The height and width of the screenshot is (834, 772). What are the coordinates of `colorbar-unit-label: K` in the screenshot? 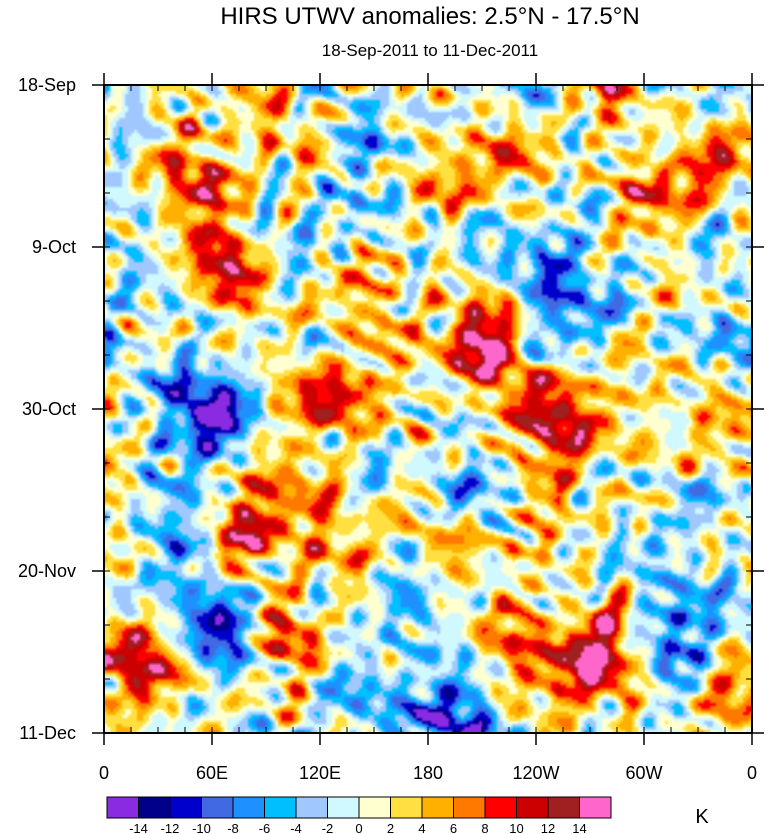 It's located at (702, 817).